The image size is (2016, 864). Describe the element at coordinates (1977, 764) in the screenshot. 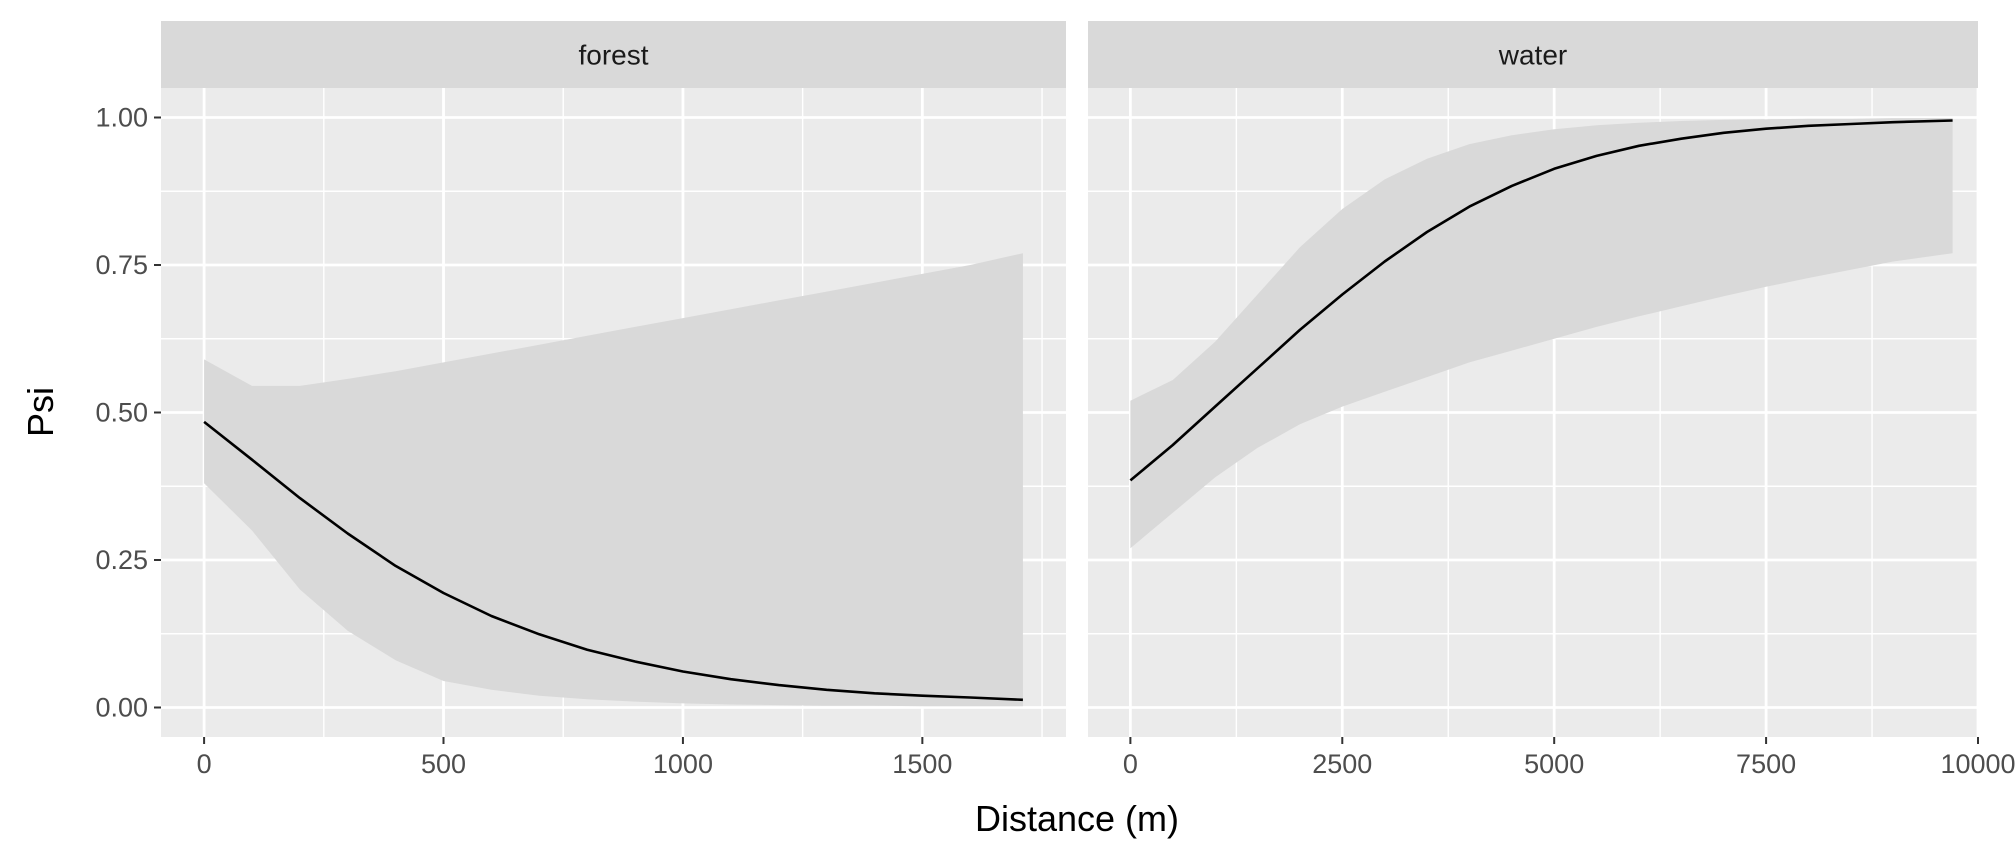

I see `x-tick-label: 10000` at that location.